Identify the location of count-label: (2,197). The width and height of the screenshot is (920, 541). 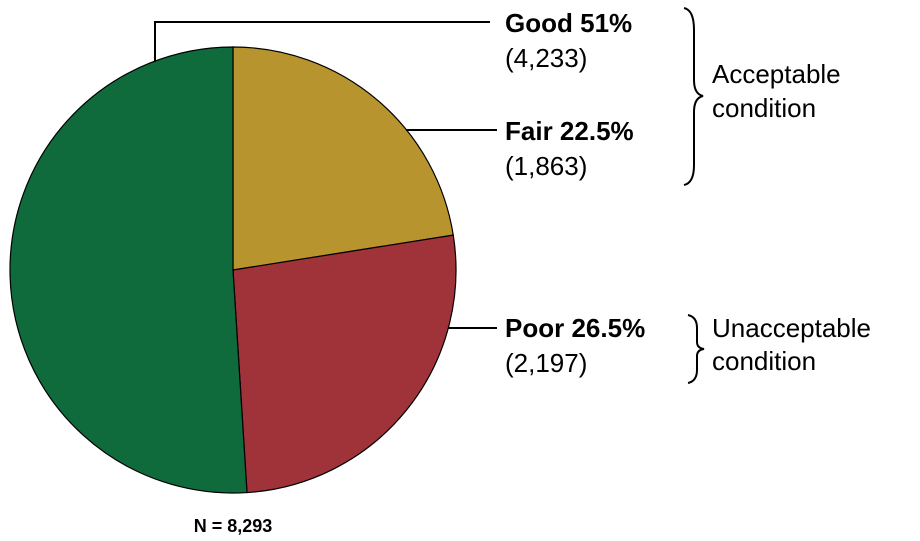
(546, 363).